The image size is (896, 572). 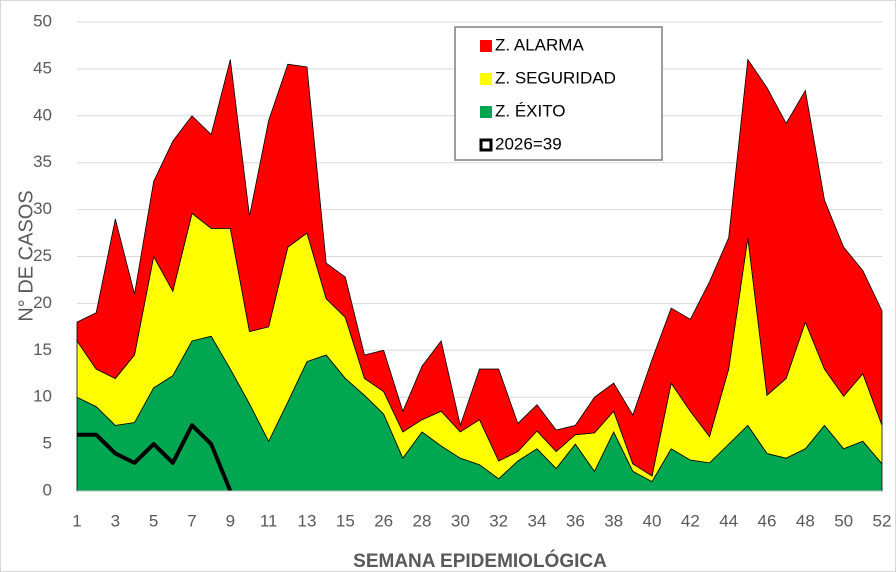 What do you see at coordinates (539, 44) in the screenshot?
I see `legend-label: Z. ALARMA` at bounding box center [539, 44].